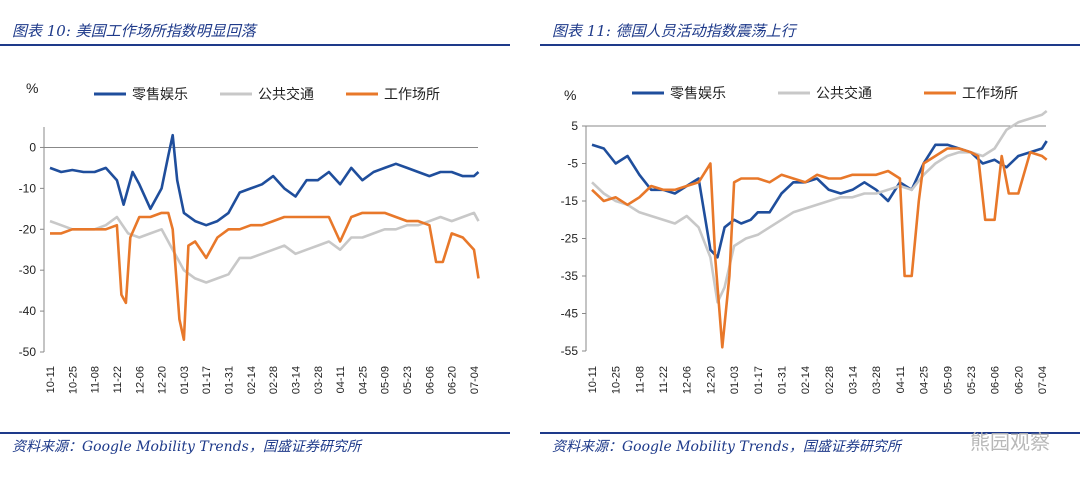  What do you see at coordinates (28, 229) in the screenshot?
I see `y-tick-label: -20` at bounding box center [28, 229].